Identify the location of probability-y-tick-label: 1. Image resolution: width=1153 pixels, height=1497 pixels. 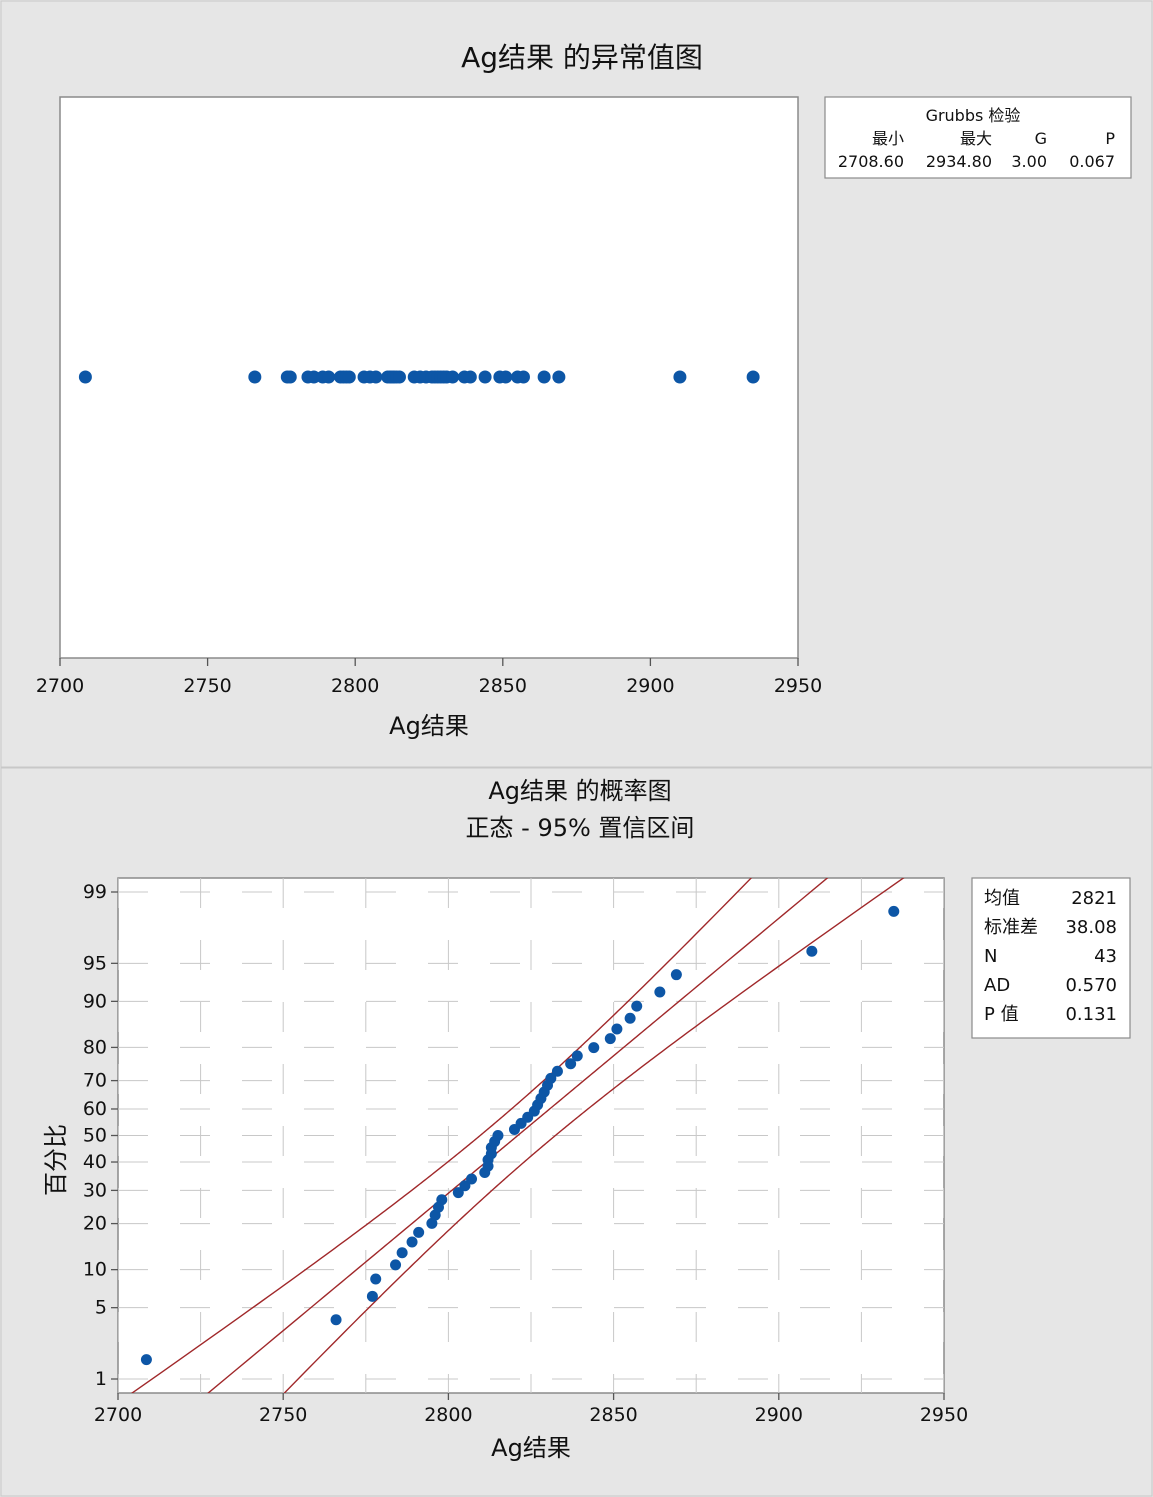
(101, 1379).